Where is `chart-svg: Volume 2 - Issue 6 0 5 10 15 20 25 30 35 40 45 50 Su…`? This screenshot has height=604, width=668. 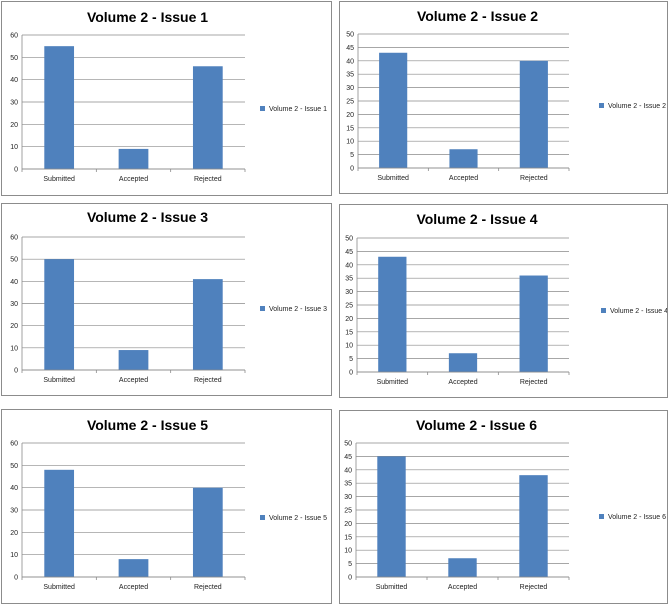
chart-svg: Volume 2 - Issue 6 0 5 10 15 20 25 30 35 40 45 50 Su… is located at coordinates (505, 504).